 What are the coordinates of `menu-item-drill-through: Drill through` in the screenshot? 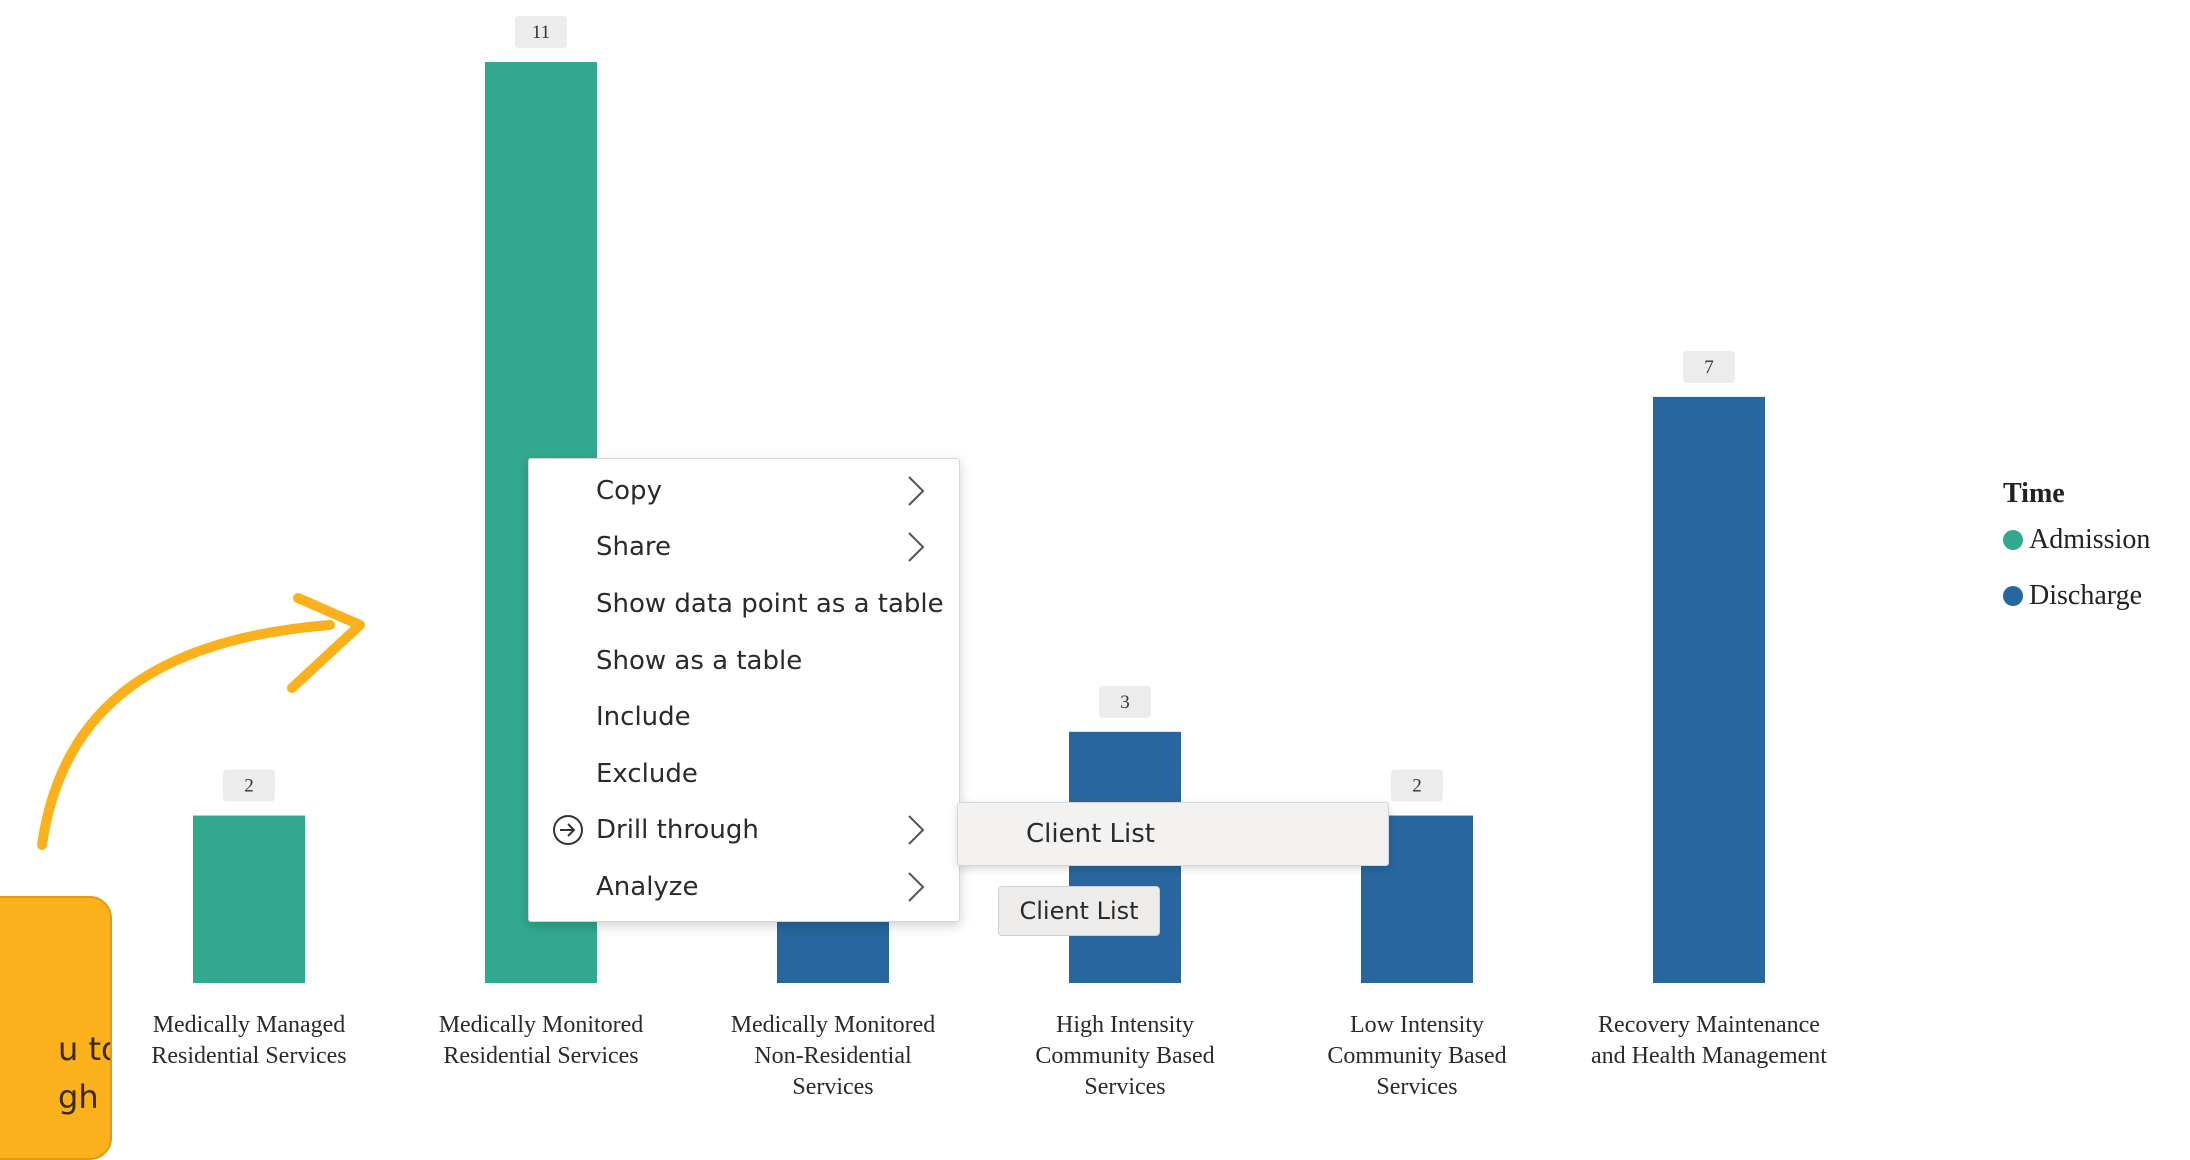 It's located at (744, 830).